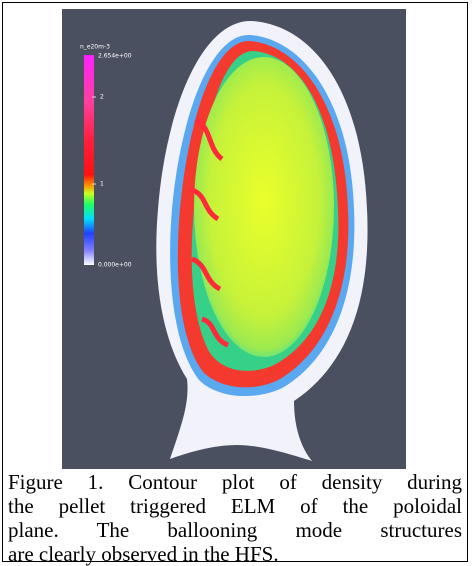 The image size is (472, 566). I want to click on caption-line: Figure 1. Contour plot of density during, so click(235, 482).